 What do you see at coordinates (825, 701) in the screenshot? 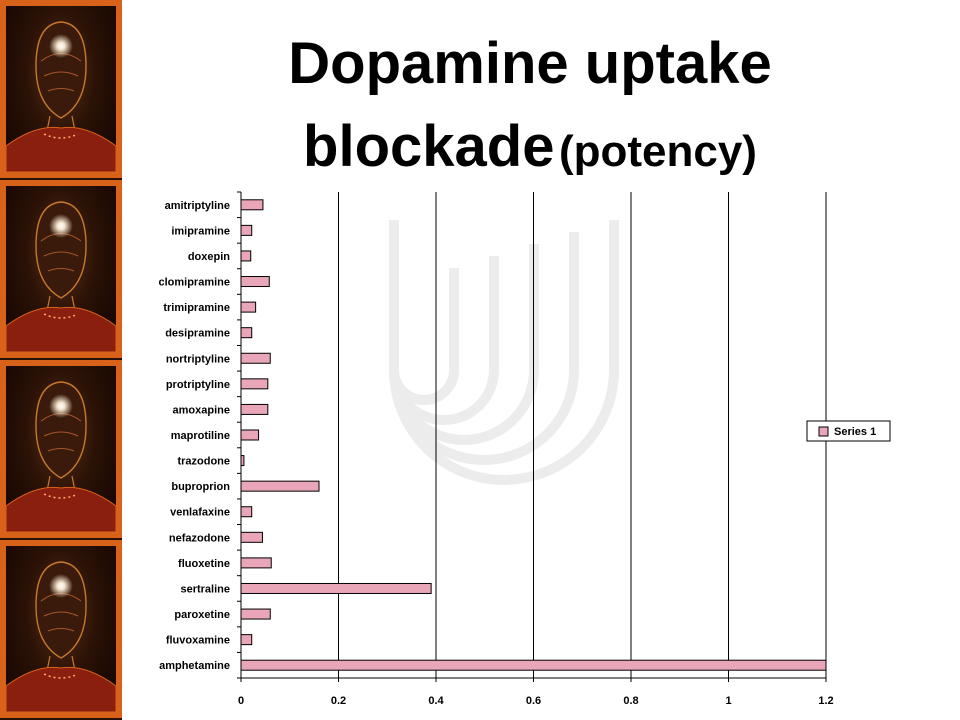
I see `x-tick-label: 1.2` at bounding box center [825, 701].